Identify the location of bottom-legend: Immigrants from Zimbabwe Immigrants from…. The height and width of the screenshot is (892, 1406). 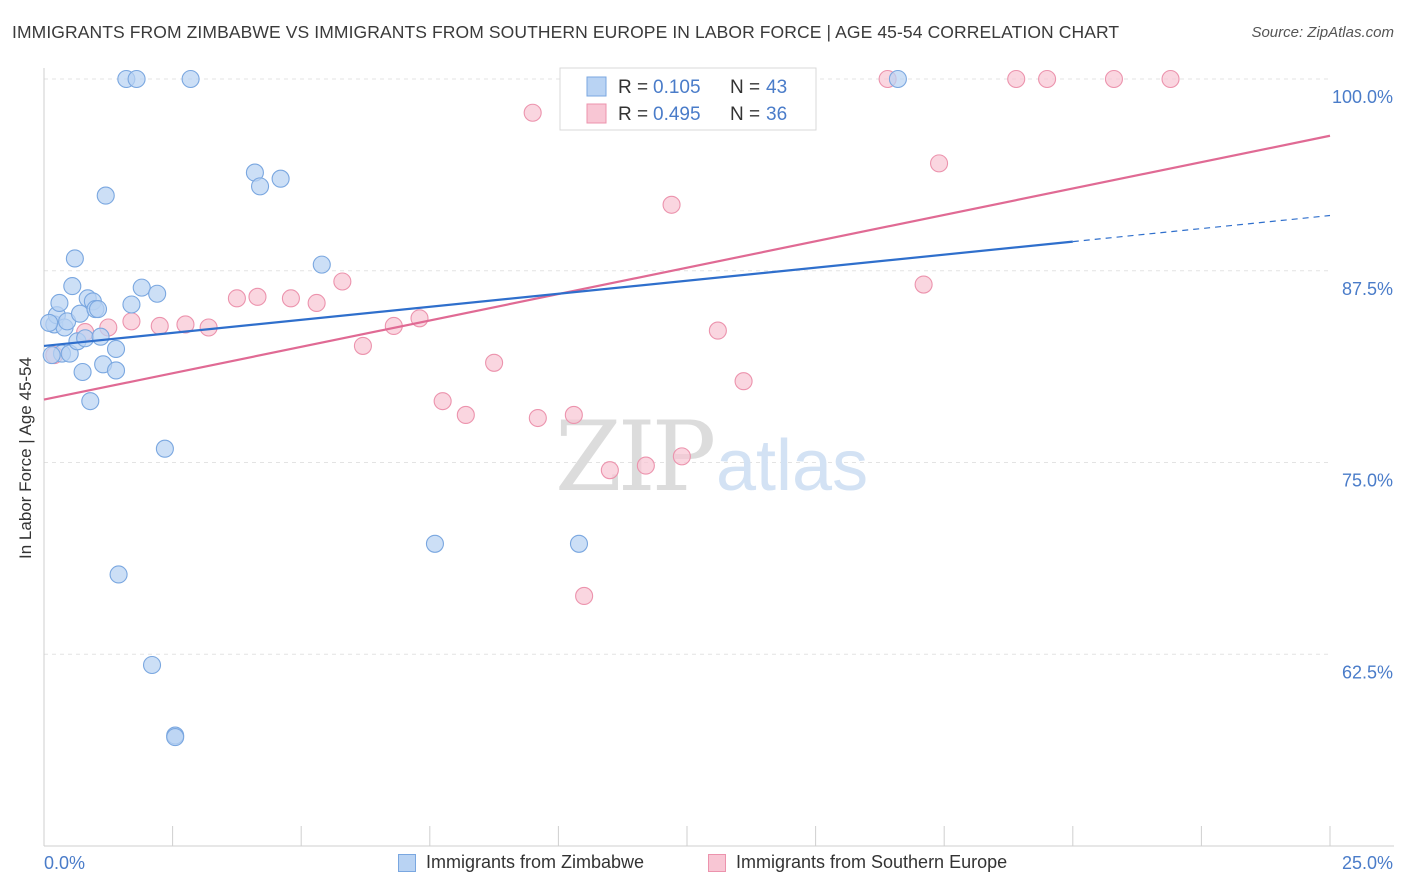
(703, 865).